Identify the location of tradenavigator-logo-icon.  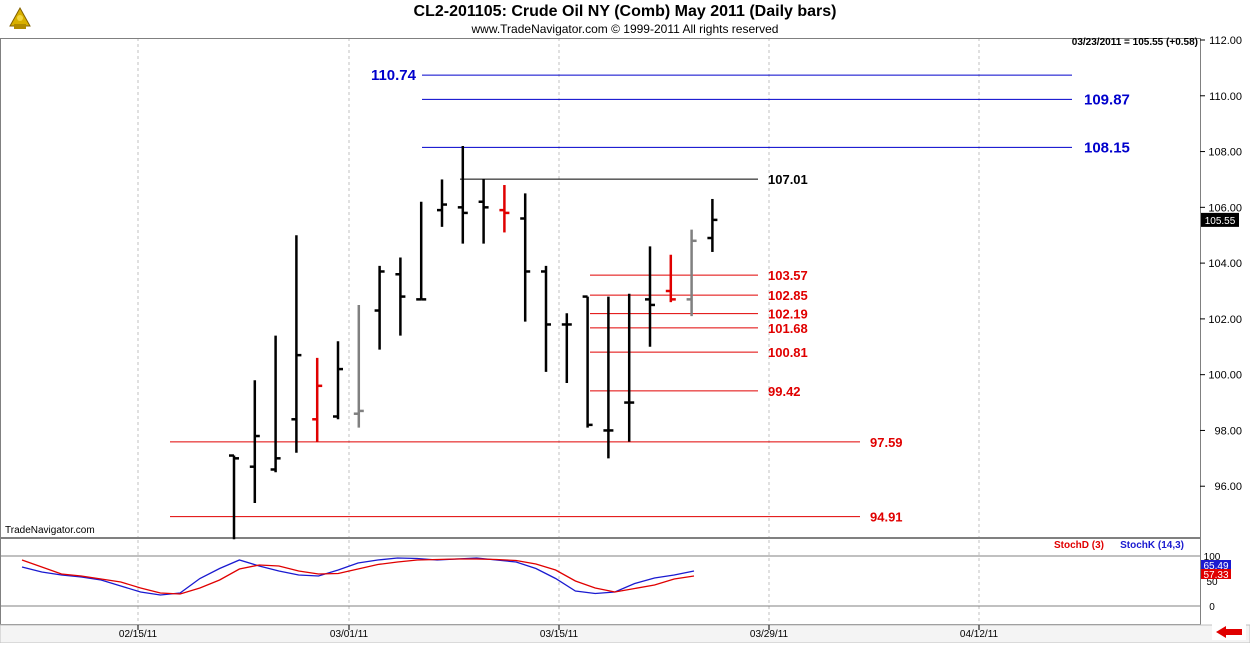
(20, 18).